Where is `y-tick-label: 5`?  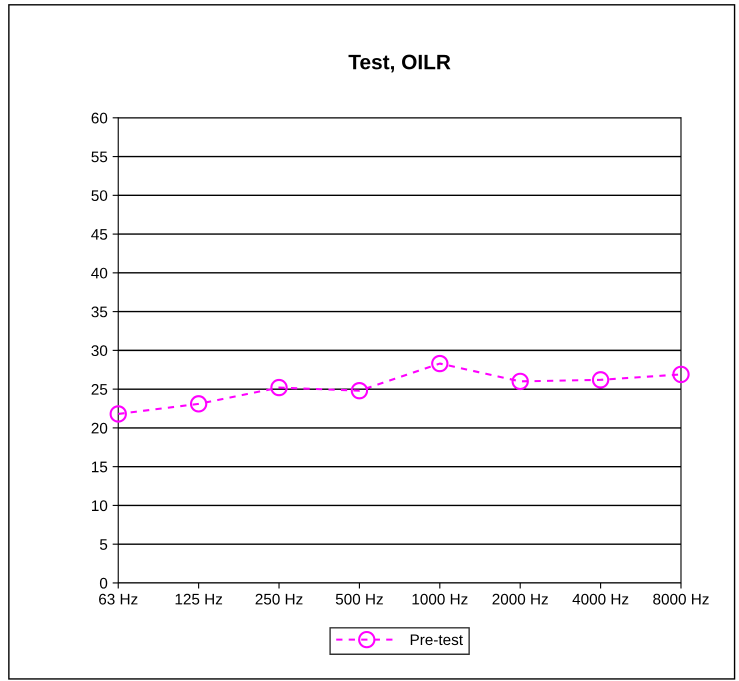
y-tick-label: 5 is located at coordinates (104, 544).